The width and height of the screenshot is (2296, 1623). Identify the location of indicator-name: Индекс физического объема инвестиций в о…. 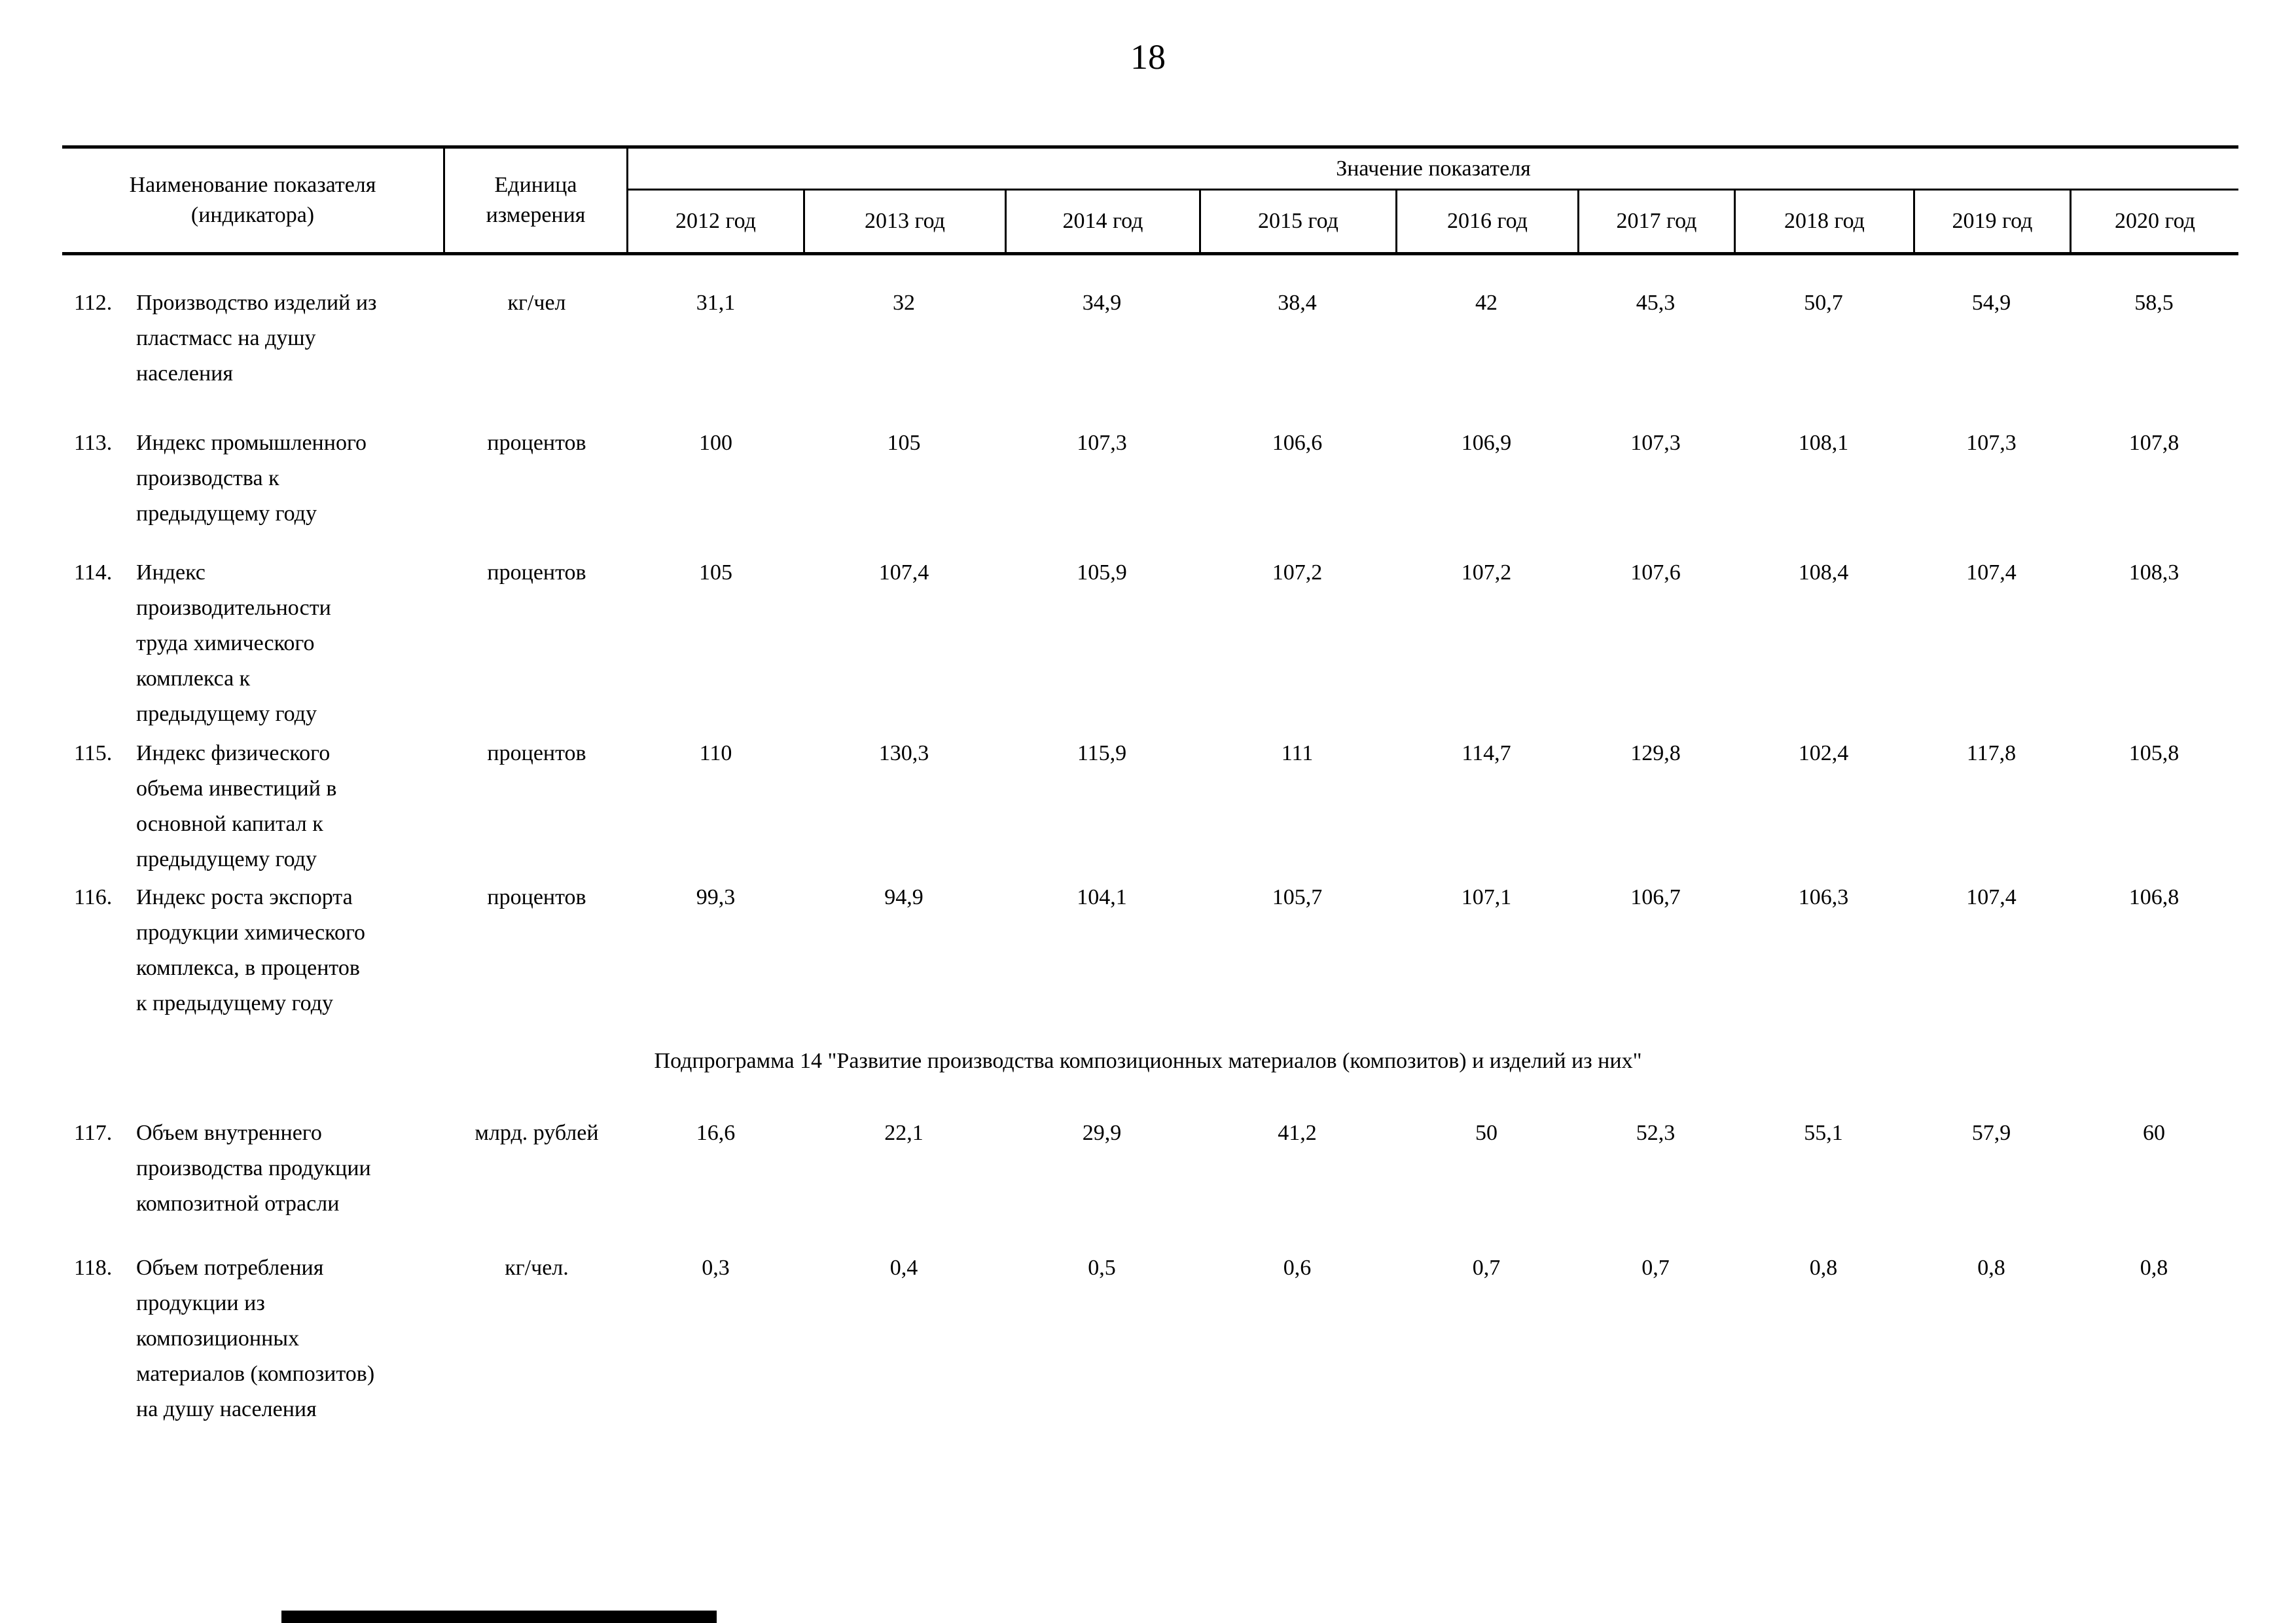
(236, 806).